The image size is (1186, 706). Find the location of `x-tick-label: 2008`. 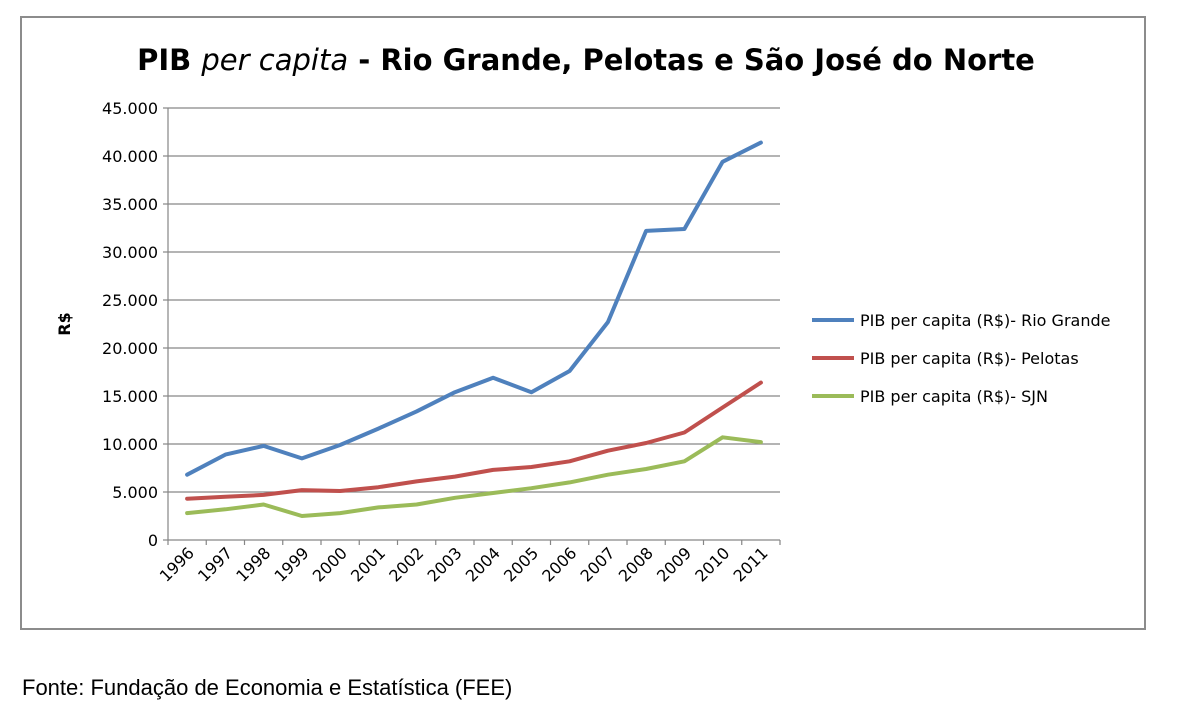

x-tick-label: 2008 is located at coordinates (636, 564).